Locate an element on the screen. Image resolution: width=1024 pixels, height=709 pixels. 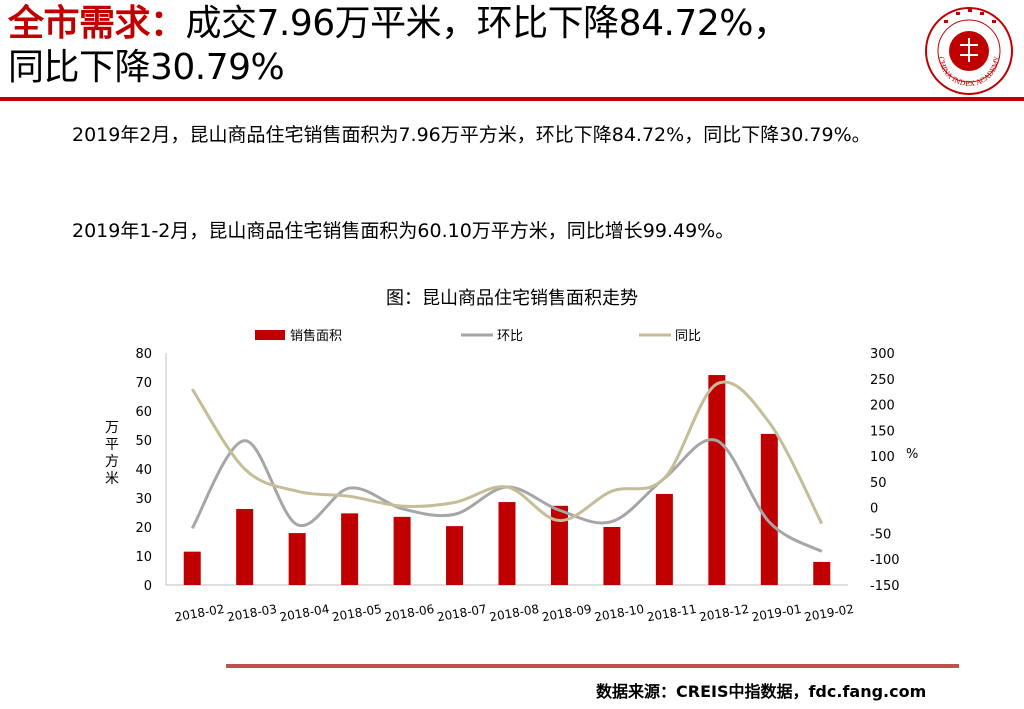
x-tick-label: 2019-02 is located at coordinates (829, 613).